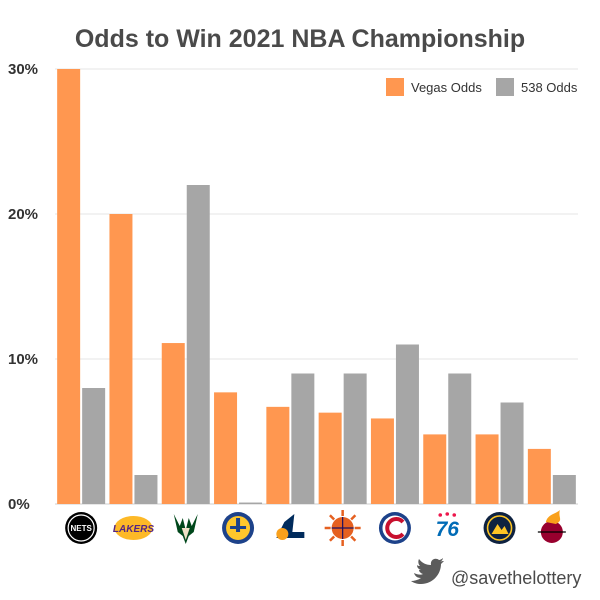 This screenshot has width=600, height=600. What do you see at coordinates (549, 87) in the screenshot?
I see `legend-label-538-odds: 538 Odds` at bounding box center [549, 87].